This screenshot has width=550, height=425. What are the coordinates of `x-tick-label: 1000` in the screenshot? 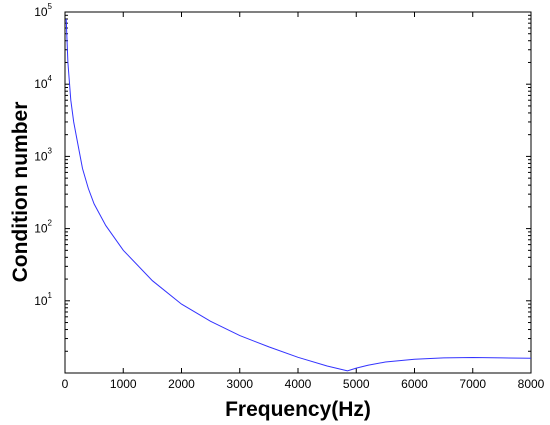 It's located at (123, 384).